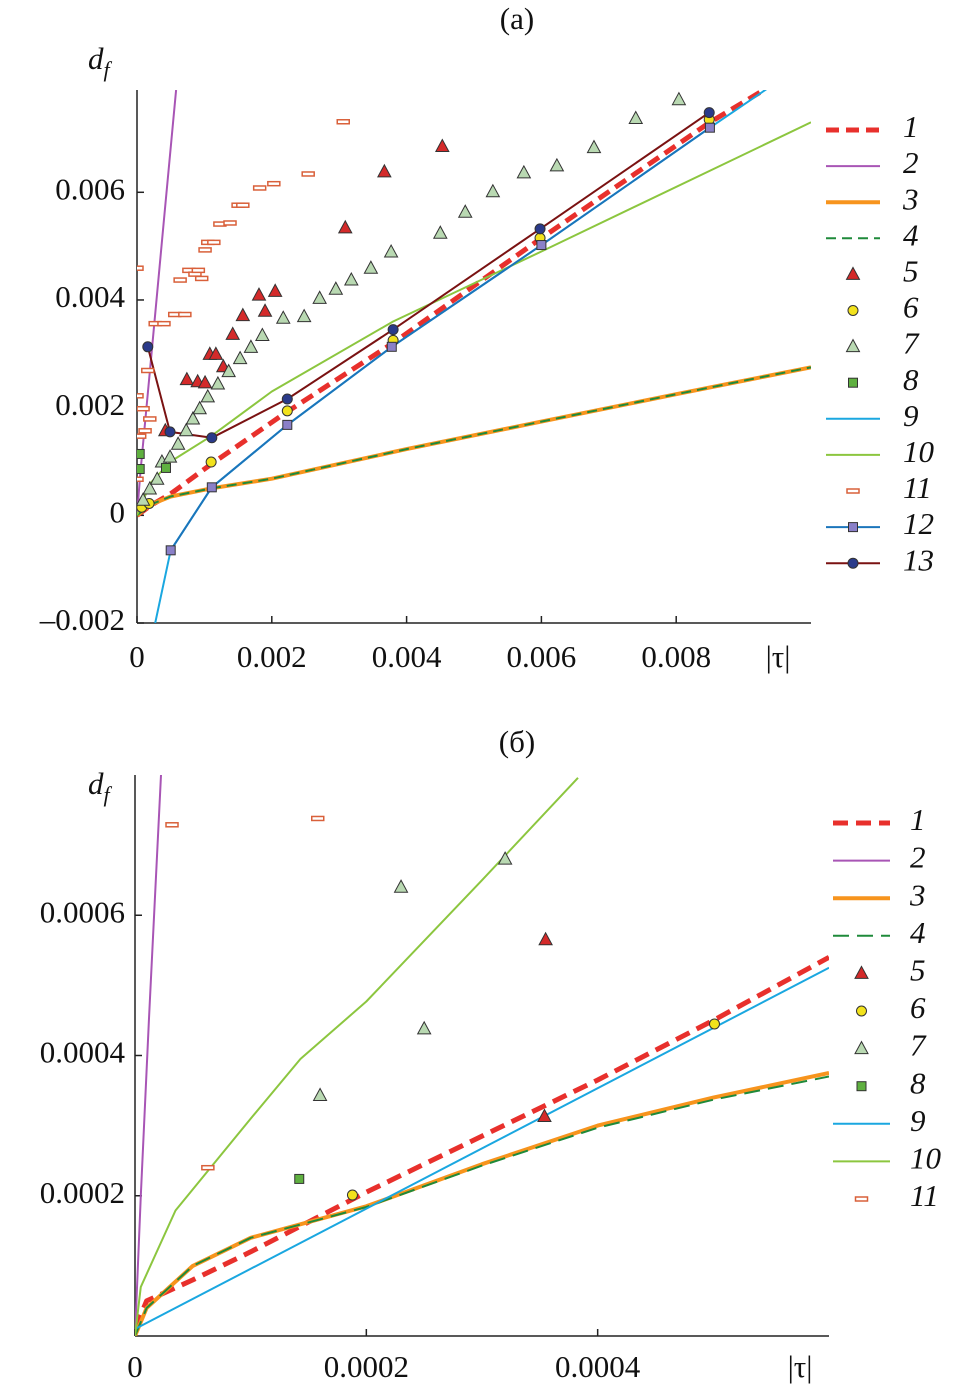  I want to click on legend-label: 8, so click(918, 1082).